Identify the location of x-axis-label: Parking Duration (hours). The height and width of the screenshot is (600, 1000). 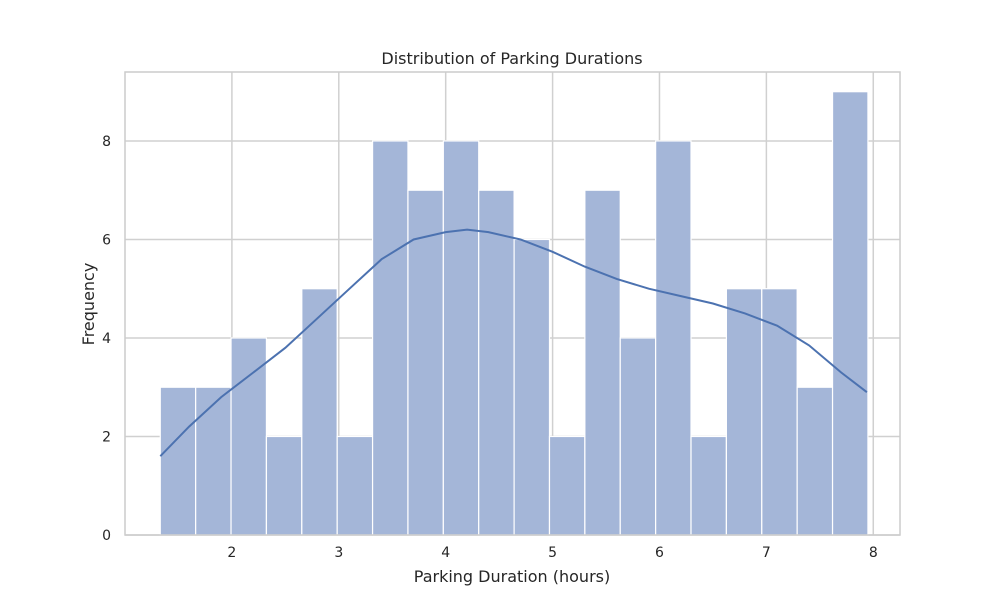
(512, 576).